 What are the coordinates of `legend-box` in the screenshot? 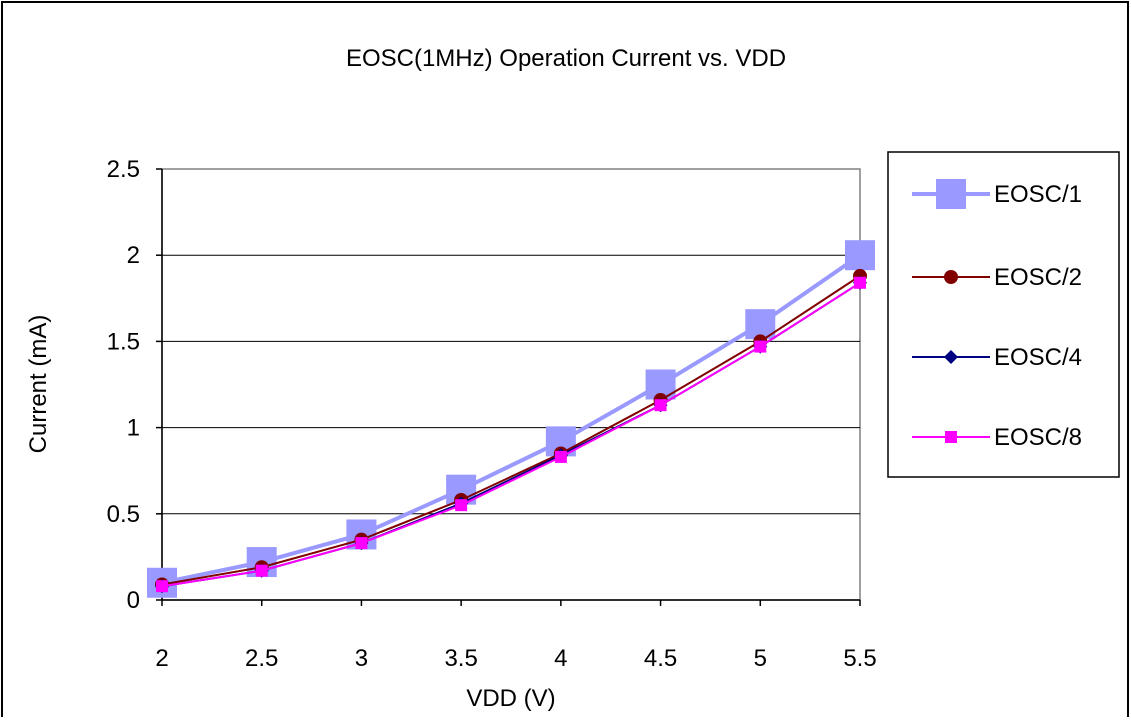 It's located at (1003, 314).